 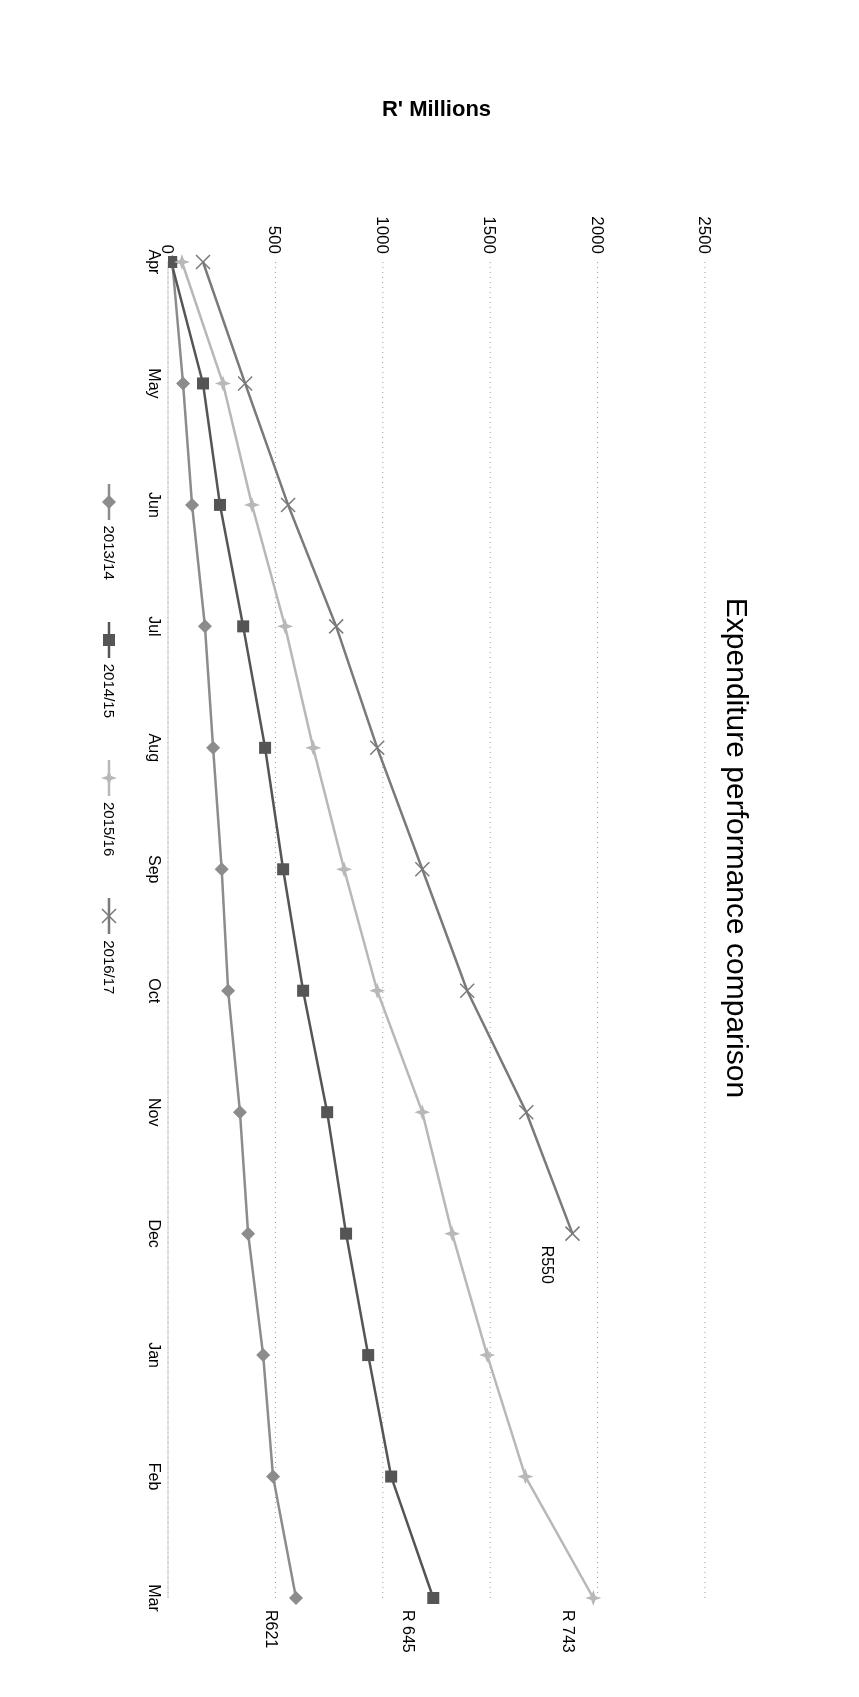 I want to click on y-tick-label: Jun, so click(x=154, y=505).